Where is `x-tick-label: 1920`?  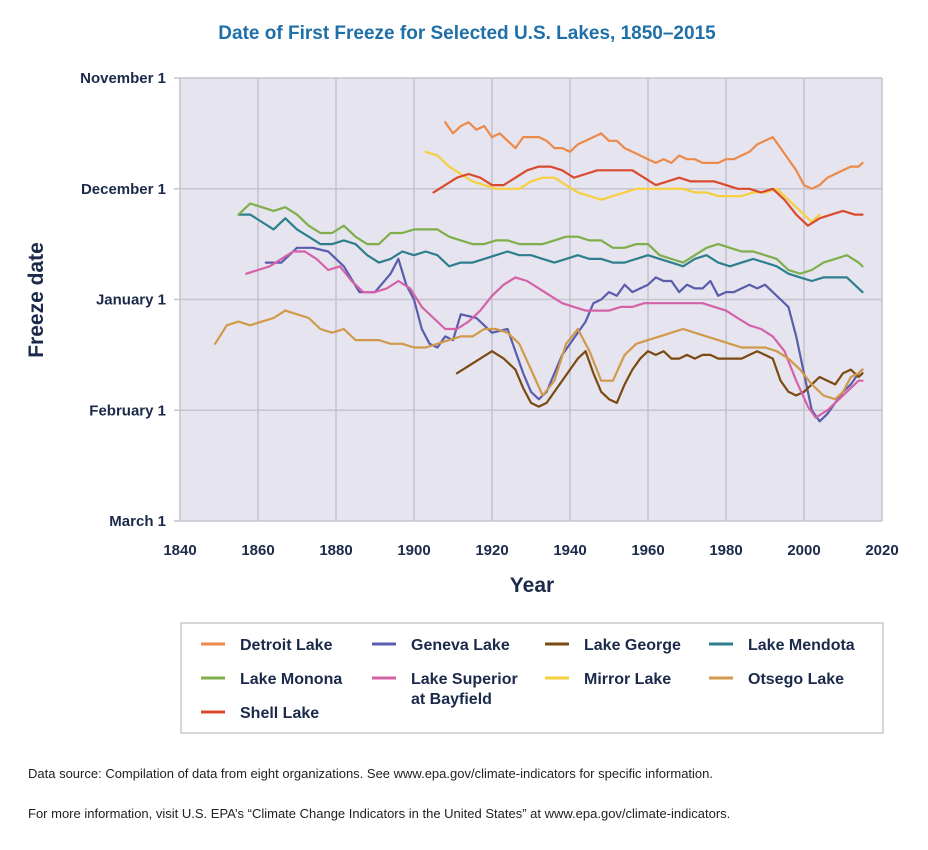 x-tick-label: 1920 is located at coordinates (491, 550).